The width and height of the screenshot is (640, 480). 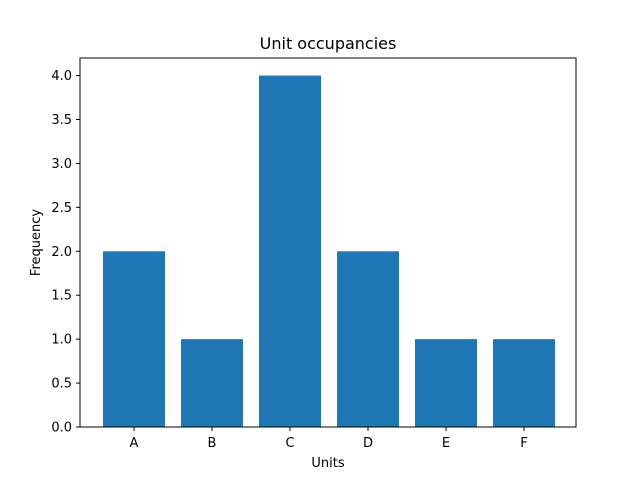 I want to click on bar-b, so click(x=212, y=383).